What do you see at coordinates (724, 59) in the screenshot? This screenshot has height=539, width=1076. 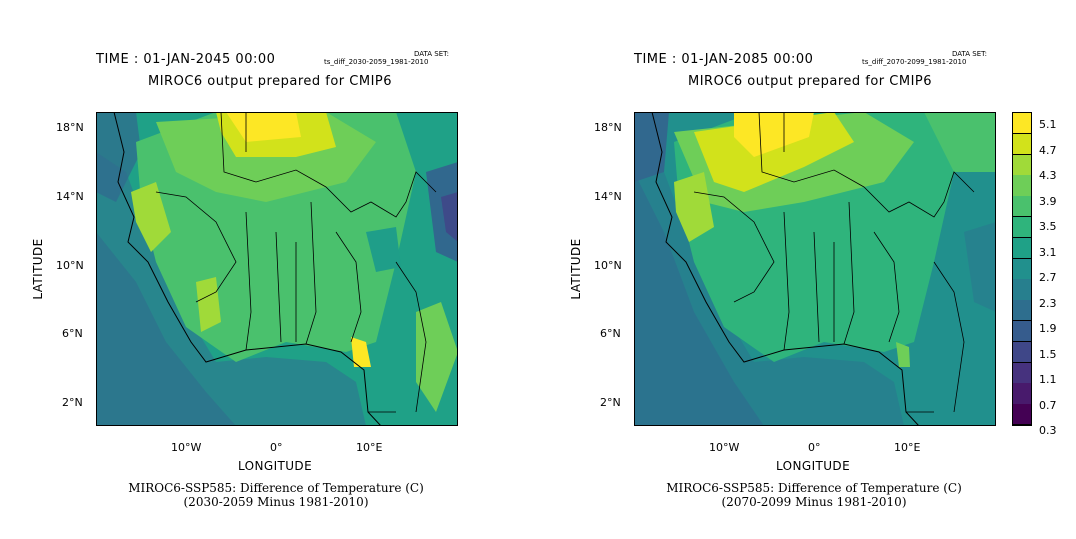 I see `panel2-time-label: TIME : 01-JAN-2085 00:00` at bounding box center [724, 59].